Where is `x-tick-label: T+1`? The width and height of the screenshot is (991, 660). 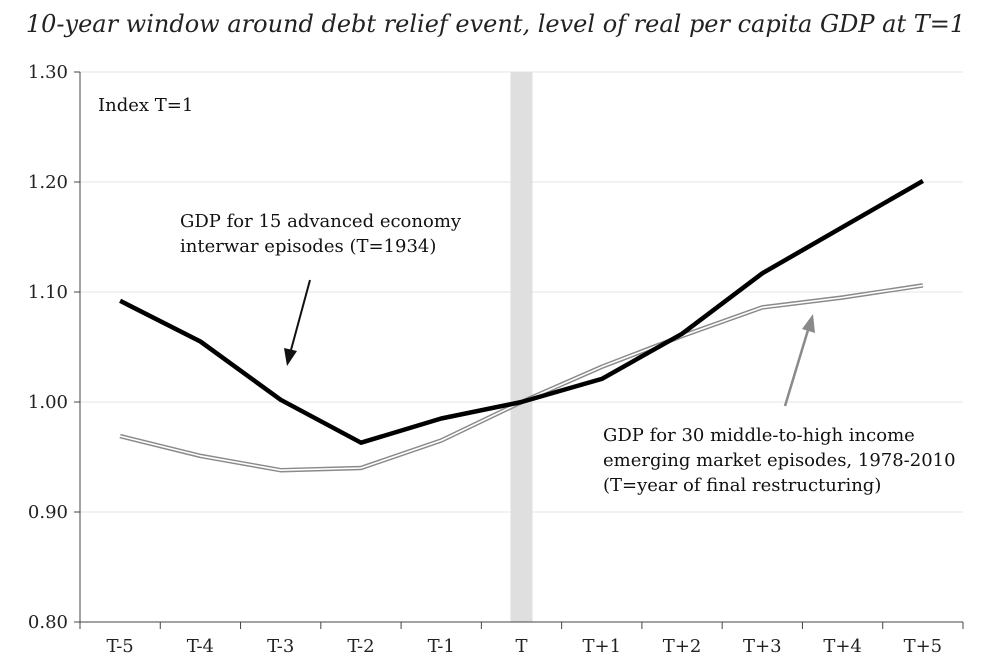 x-tick-label: T+1 is located at coordinates (601, 646).